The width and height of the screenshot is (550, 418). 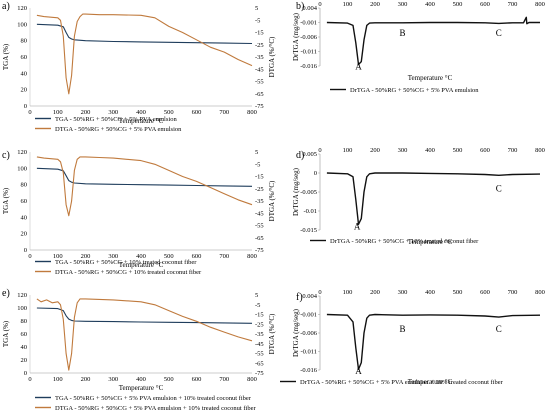 I want to click on panel-label: f), so click(x=299, y=297).